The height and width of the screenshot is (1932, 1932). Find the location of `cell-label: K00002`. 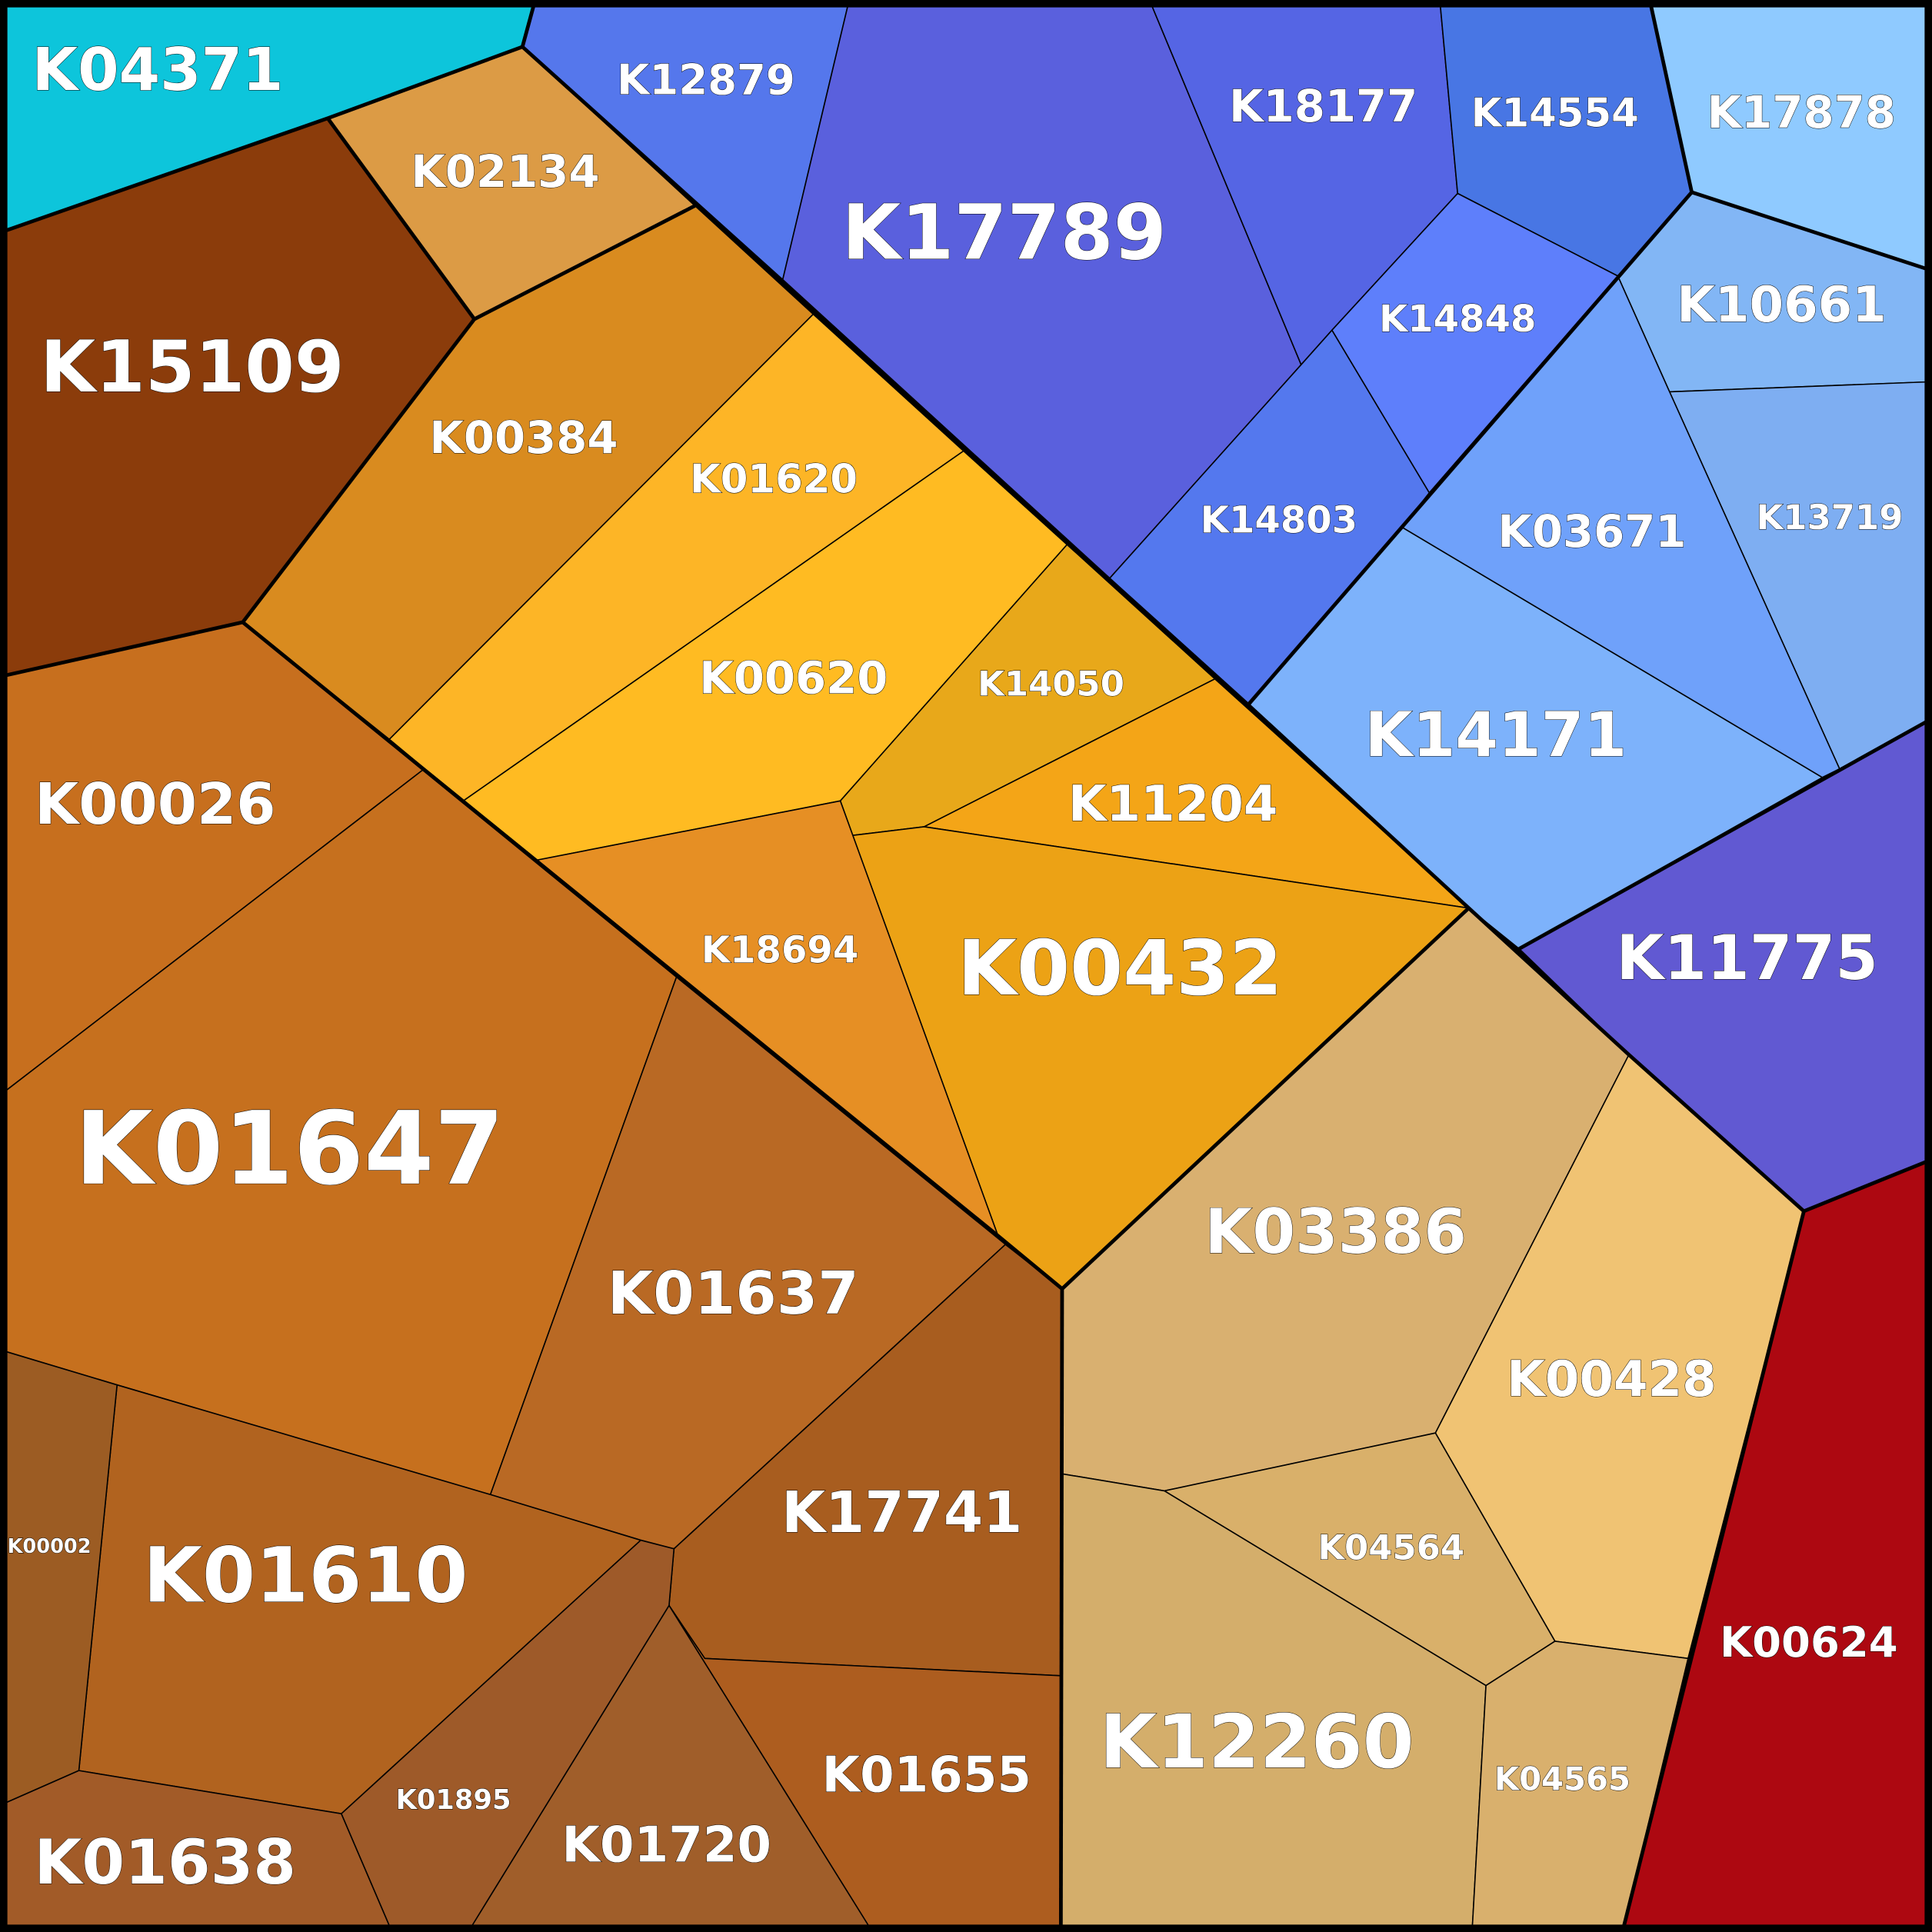

cell-label: K00002 is located at coordinates (50, 1546).